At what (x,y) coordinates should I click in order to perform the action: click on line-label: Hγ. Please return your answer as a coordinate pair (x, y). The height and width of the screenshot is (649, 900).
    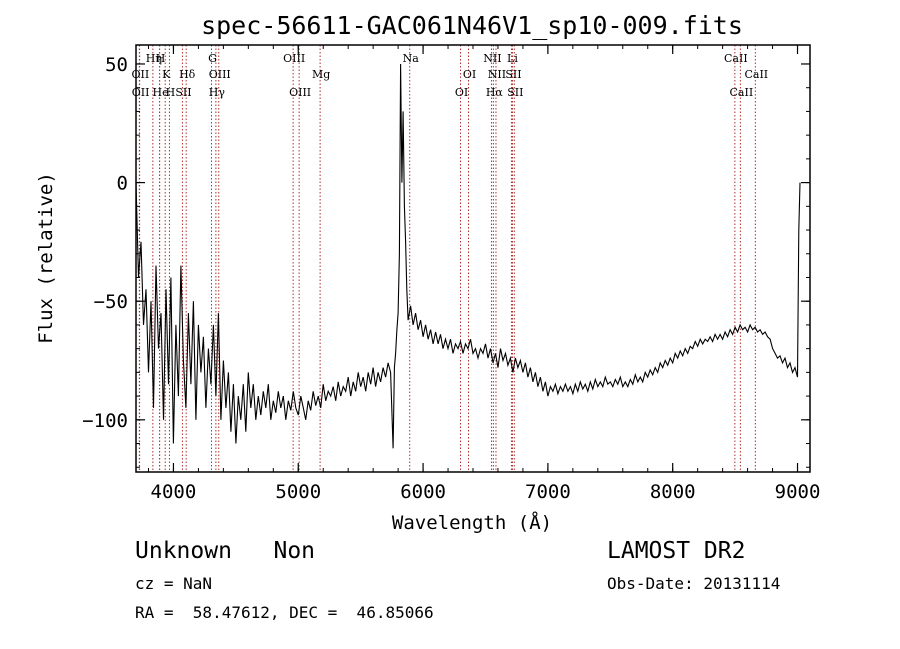
    Looking at the image, I should click on (217, 92).